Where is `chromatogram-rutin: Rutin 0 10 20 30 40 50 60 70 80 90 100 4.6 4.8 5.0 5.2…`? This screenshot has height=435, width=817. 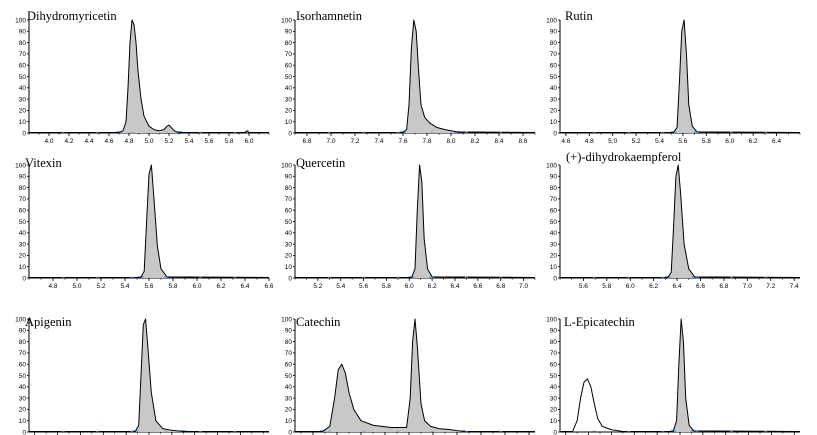 chromatogram-rutin: Rutin 0 10 20 30 40 50 60 70 80 90 100 4.6 4.8 5.0 5.2… is located at coordinates (673, 77).